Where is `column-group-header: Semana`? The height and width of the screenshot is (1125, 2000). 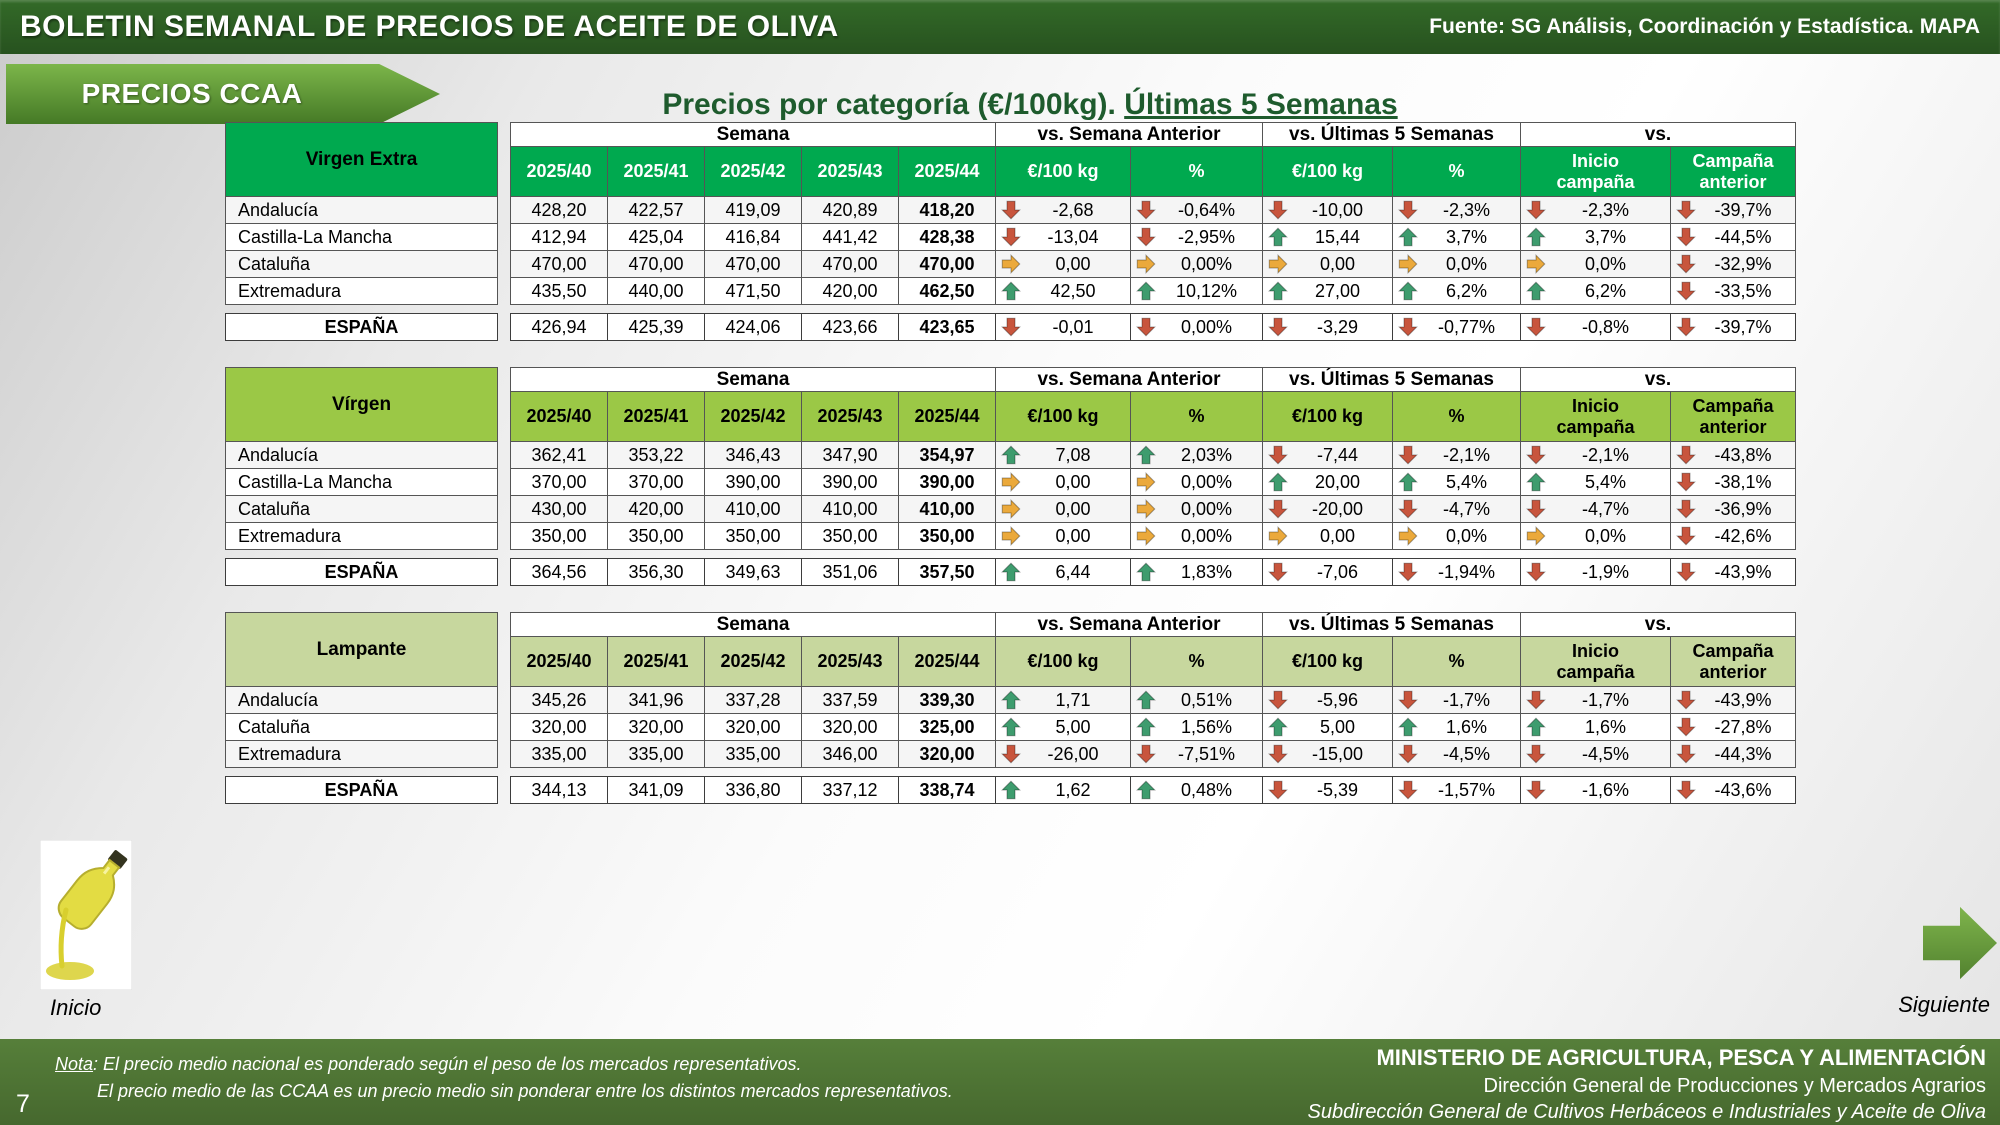
column-group-header: Semana is located at coordinates (753, 134).